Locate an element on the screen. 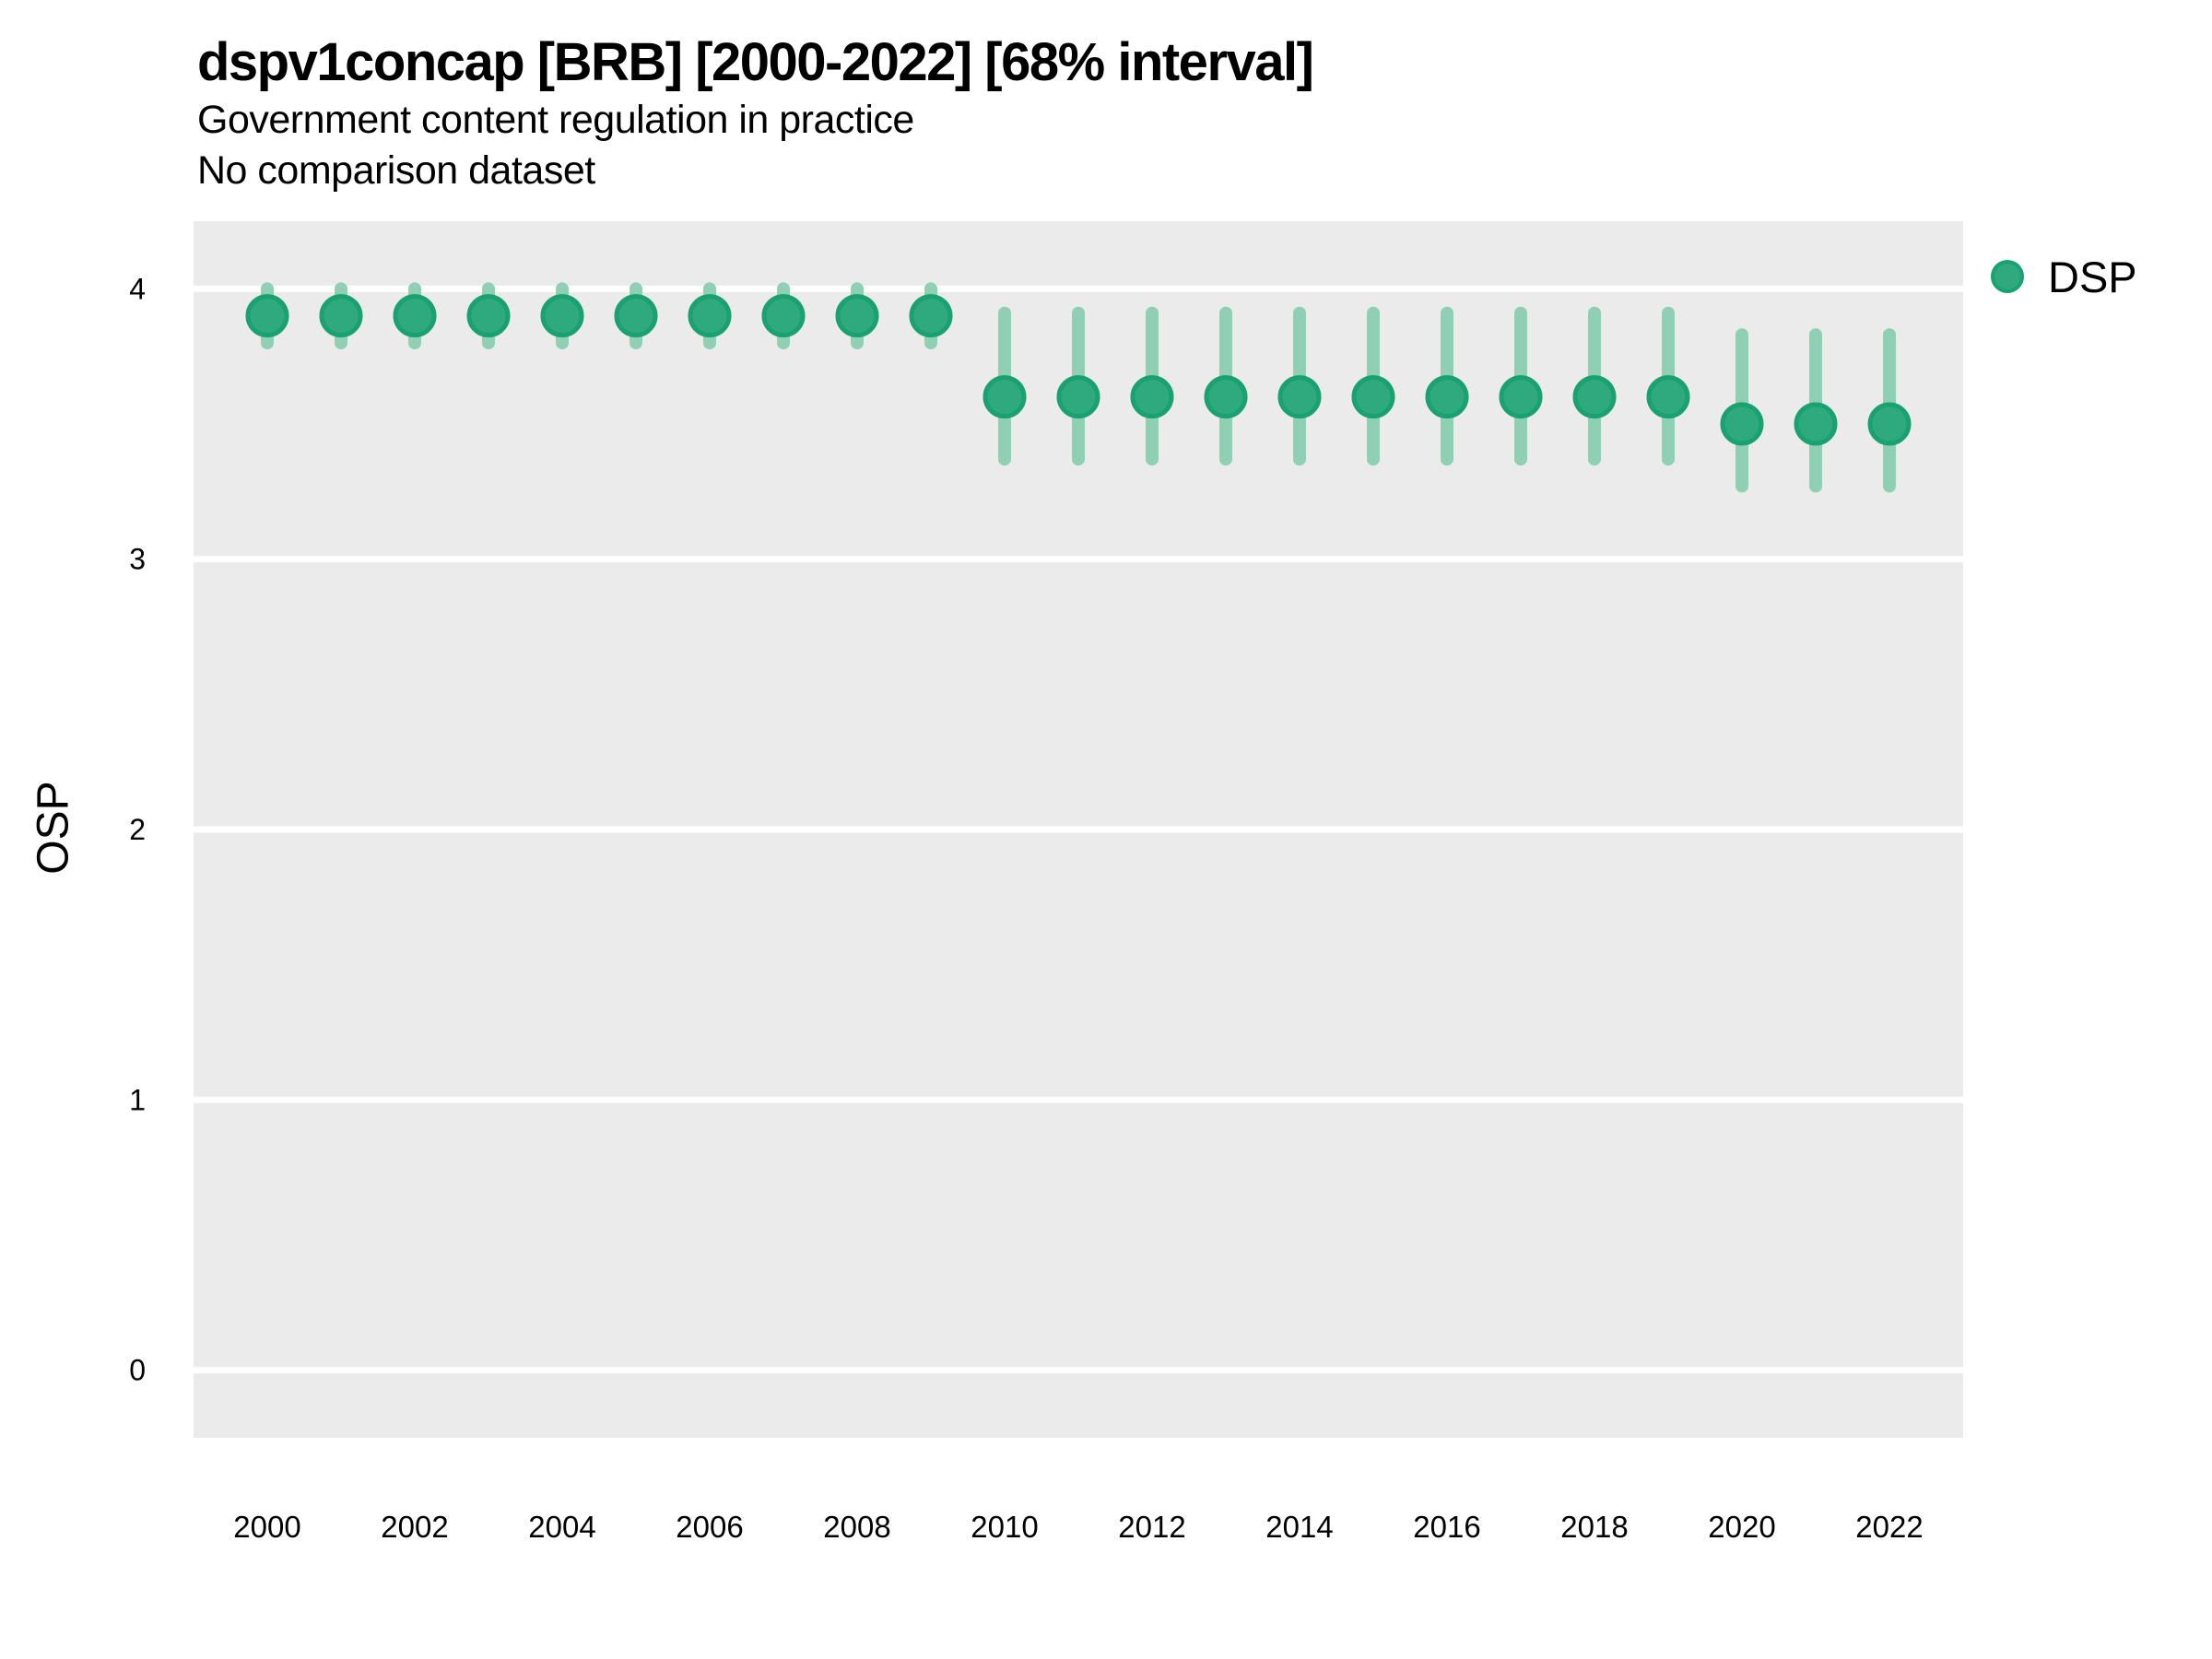 The image size is (2212, 1659). x-tick-label: 2020 is located at coordinates (1741, 1527).